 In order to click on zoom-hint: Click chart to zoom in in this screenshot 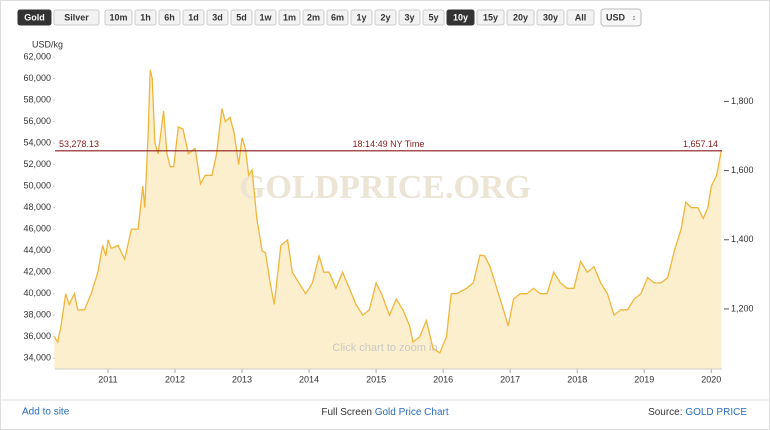, I will do `click(384, 348)`.